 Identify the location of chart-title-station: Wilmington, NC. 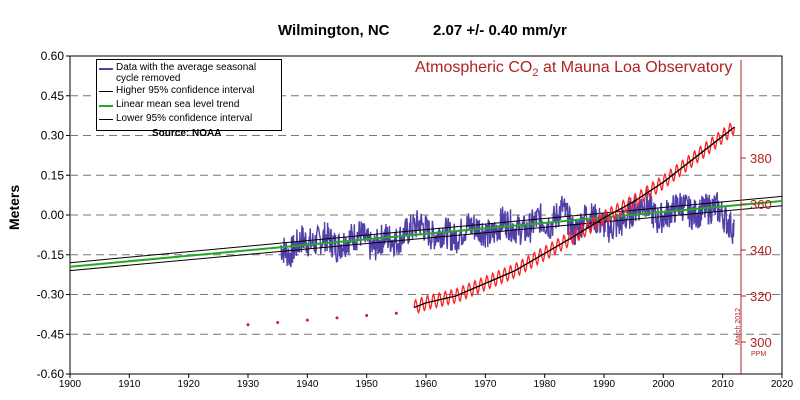
(334, 30).